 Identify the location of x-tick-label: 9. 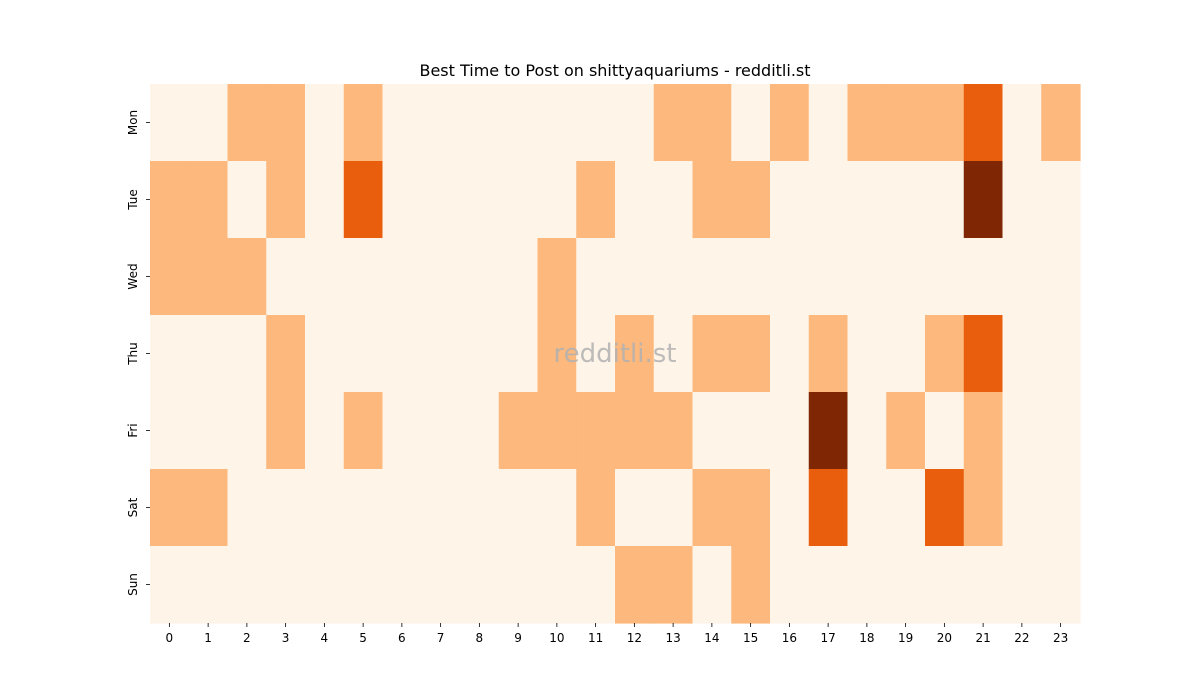
(518, 638).